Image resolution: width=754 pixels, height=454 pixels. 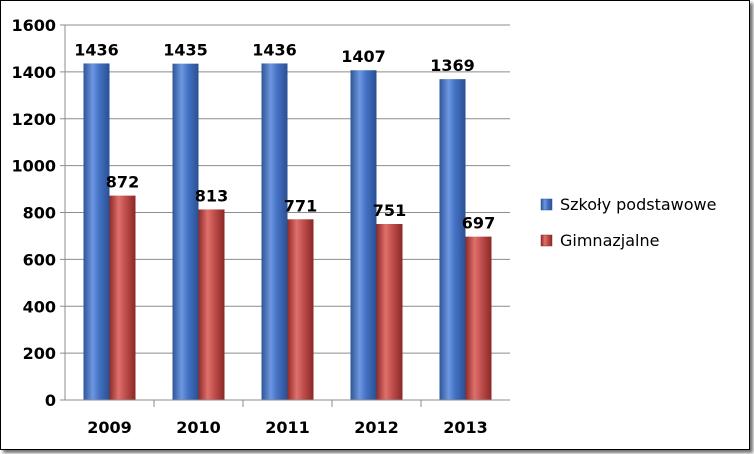 What do you see at coordinates (628, 222) in the screenshot?
I see `legend: Szkoły podstawowe Gimnazjalne` at bounding box center [628, 222].